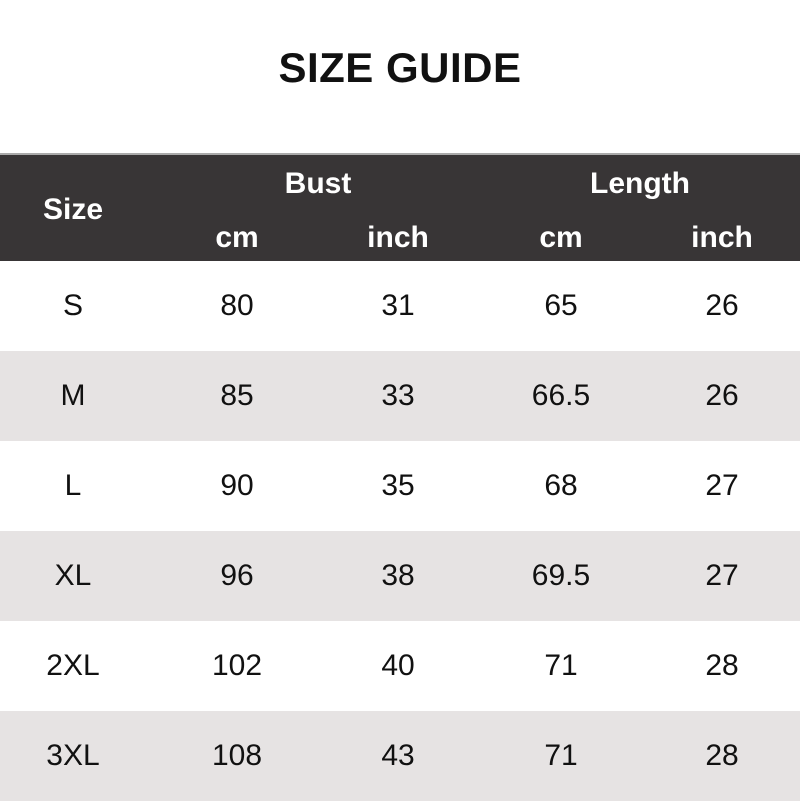 The height and width of the screenshot is (801, 800). I want to click on table-row: XL 96 38 69.5 27, so click(400, 576).